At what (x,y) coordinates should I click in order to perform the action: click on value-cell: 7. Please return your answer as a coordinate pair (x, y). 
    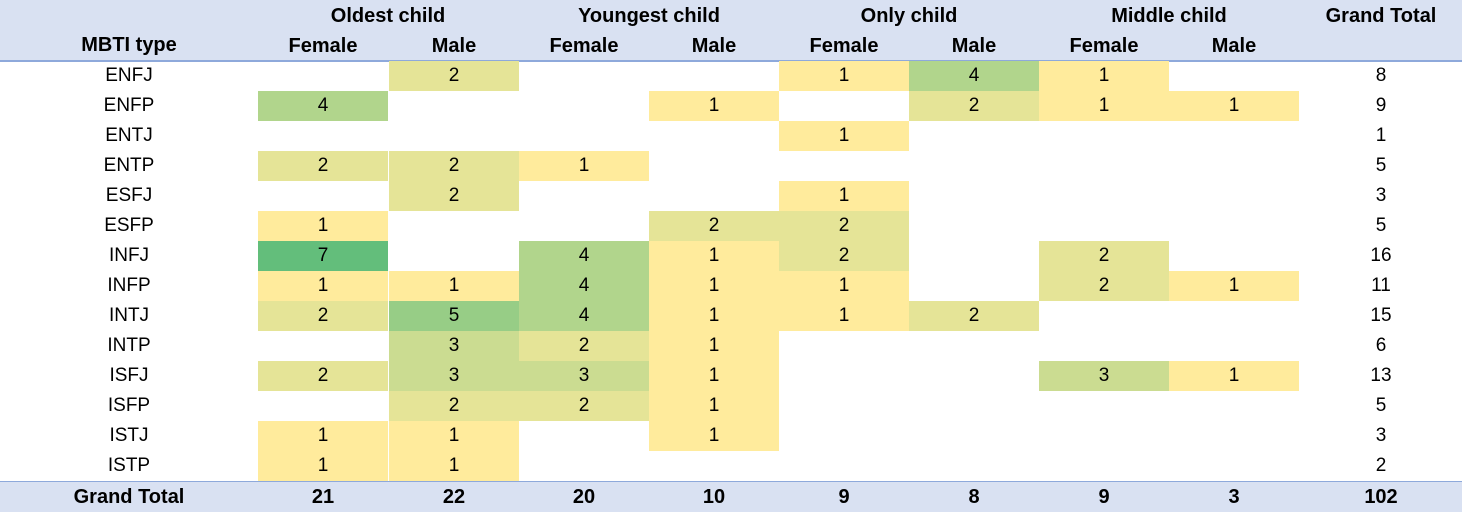
    Looking at the image, I should click on (323, 256).